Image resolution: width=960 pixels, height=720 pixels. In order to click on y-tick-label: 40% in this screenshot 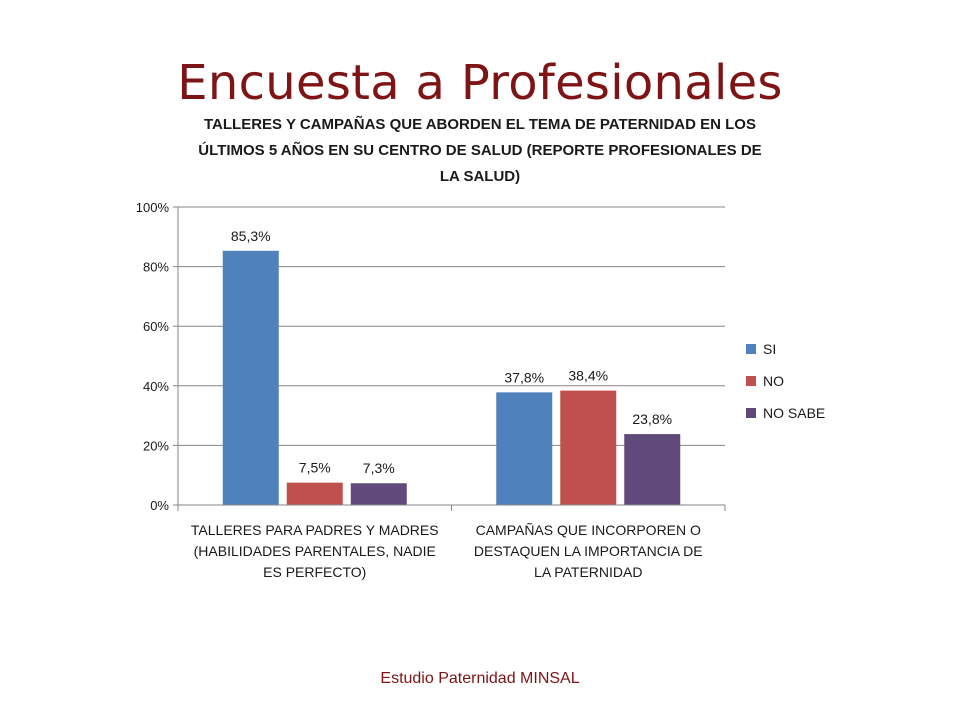, I will do `click(156, 386)`.